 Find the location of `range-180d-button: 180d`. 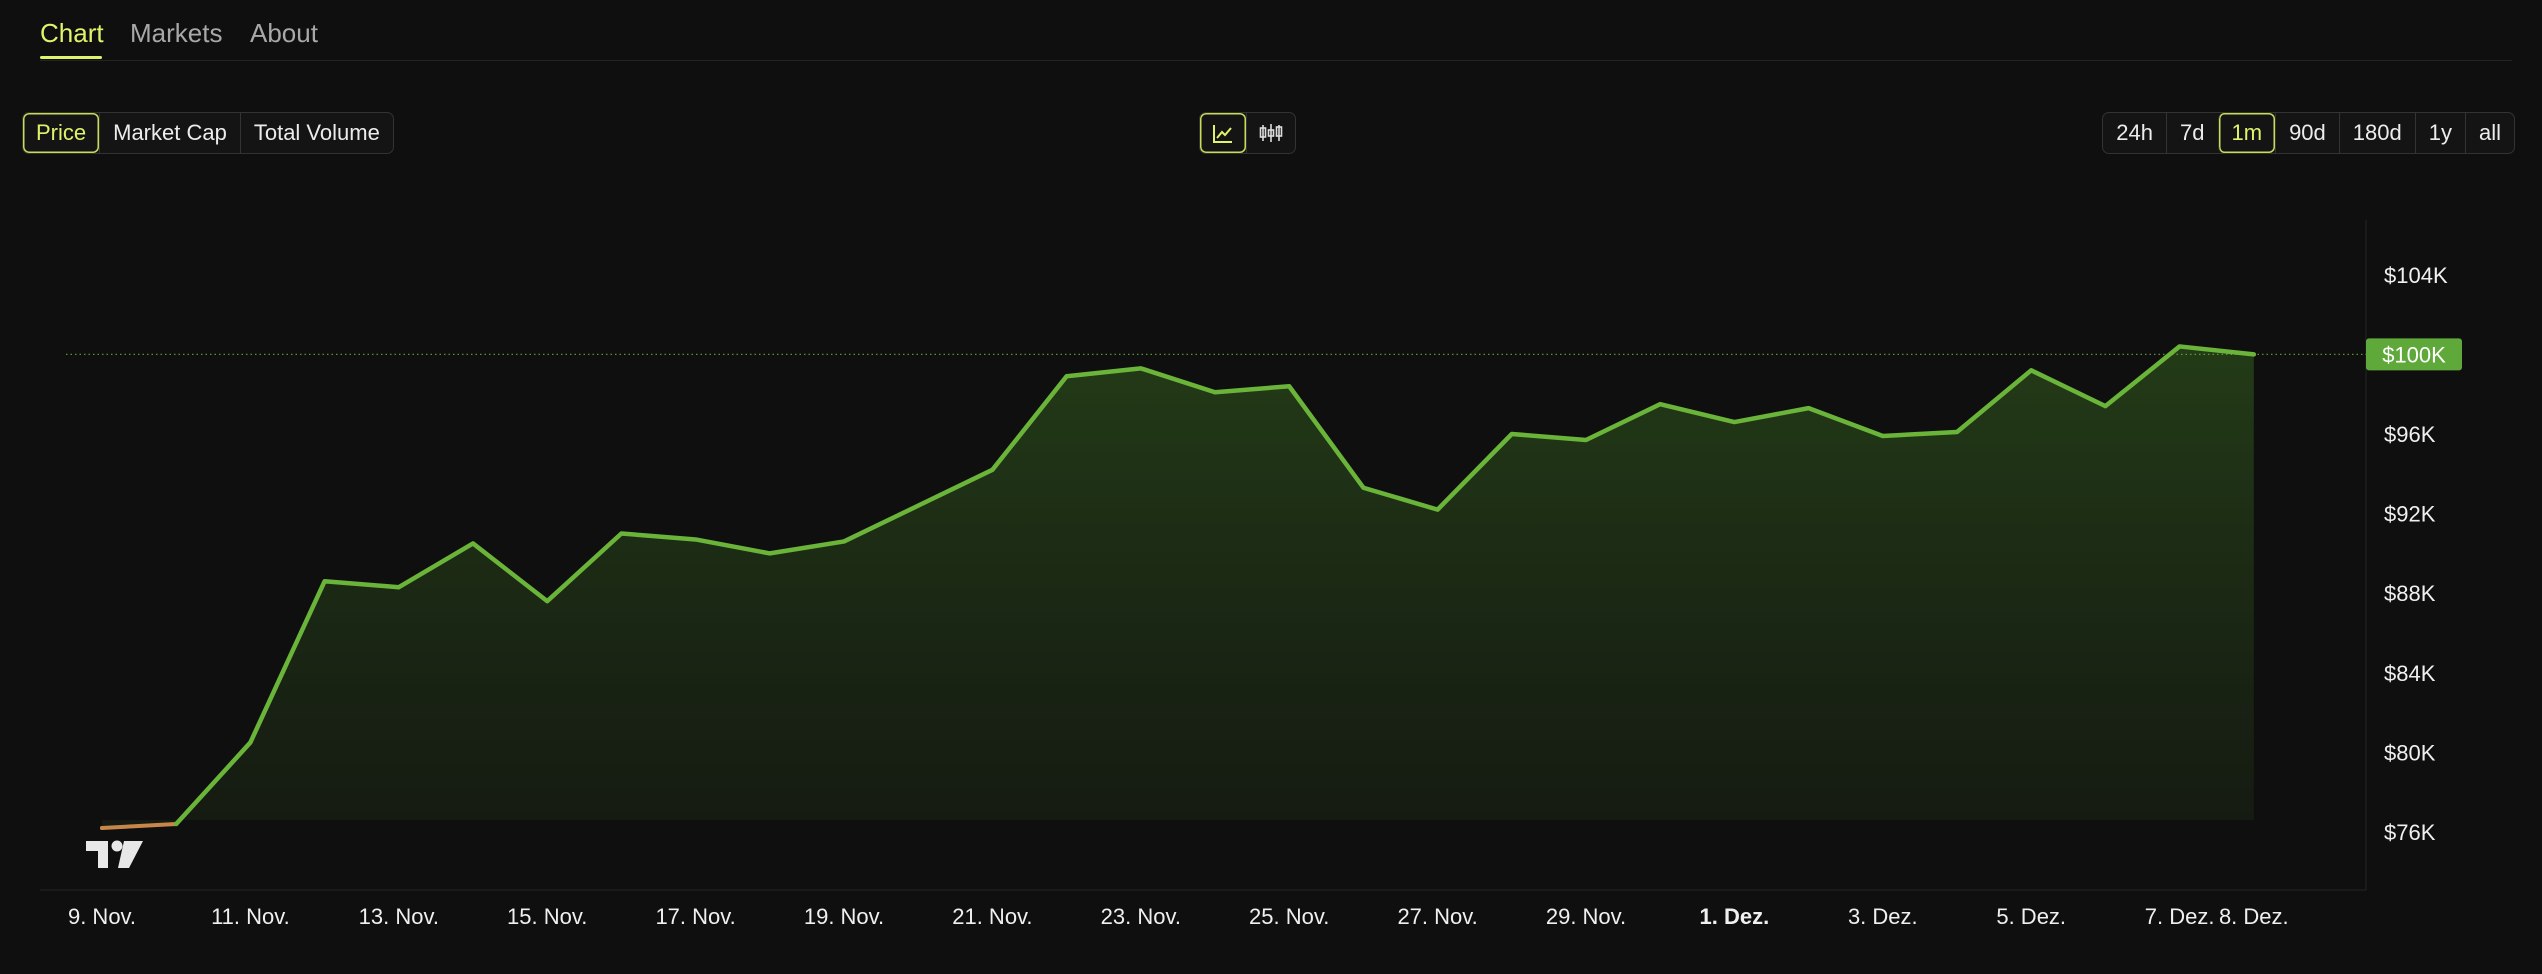

range-180d-button: 180d is located at coordinates (2376, 133).